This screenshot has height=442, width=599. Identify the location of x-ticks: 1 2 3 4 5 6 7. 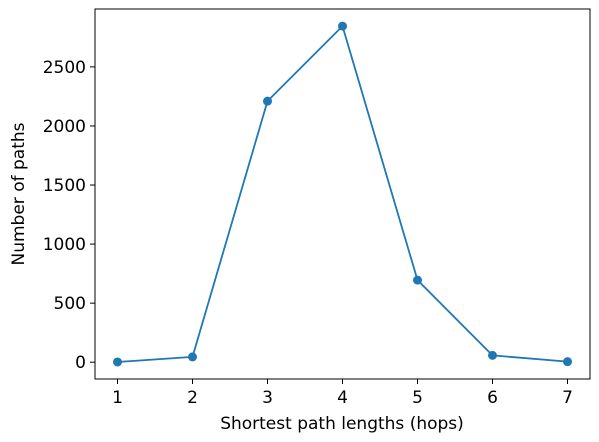
(342, 393).